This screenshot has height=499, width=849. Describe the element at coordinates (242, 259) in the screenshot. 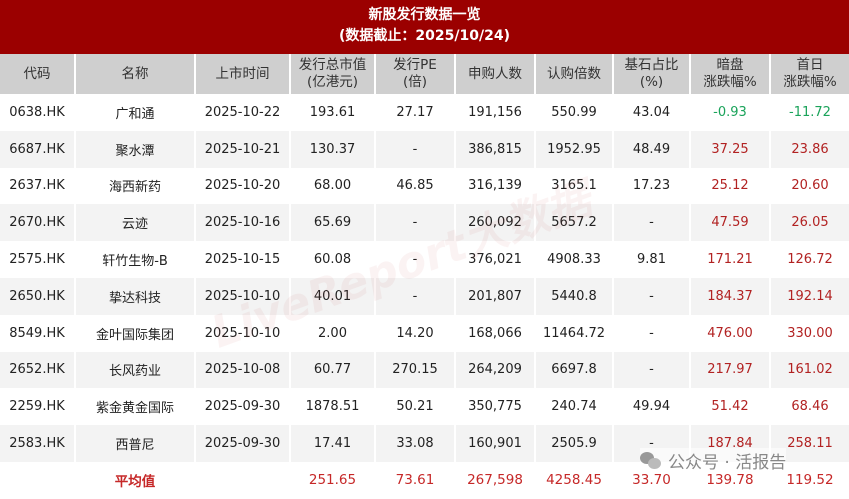

I see `table-cell: 2025-10-15` at that location.